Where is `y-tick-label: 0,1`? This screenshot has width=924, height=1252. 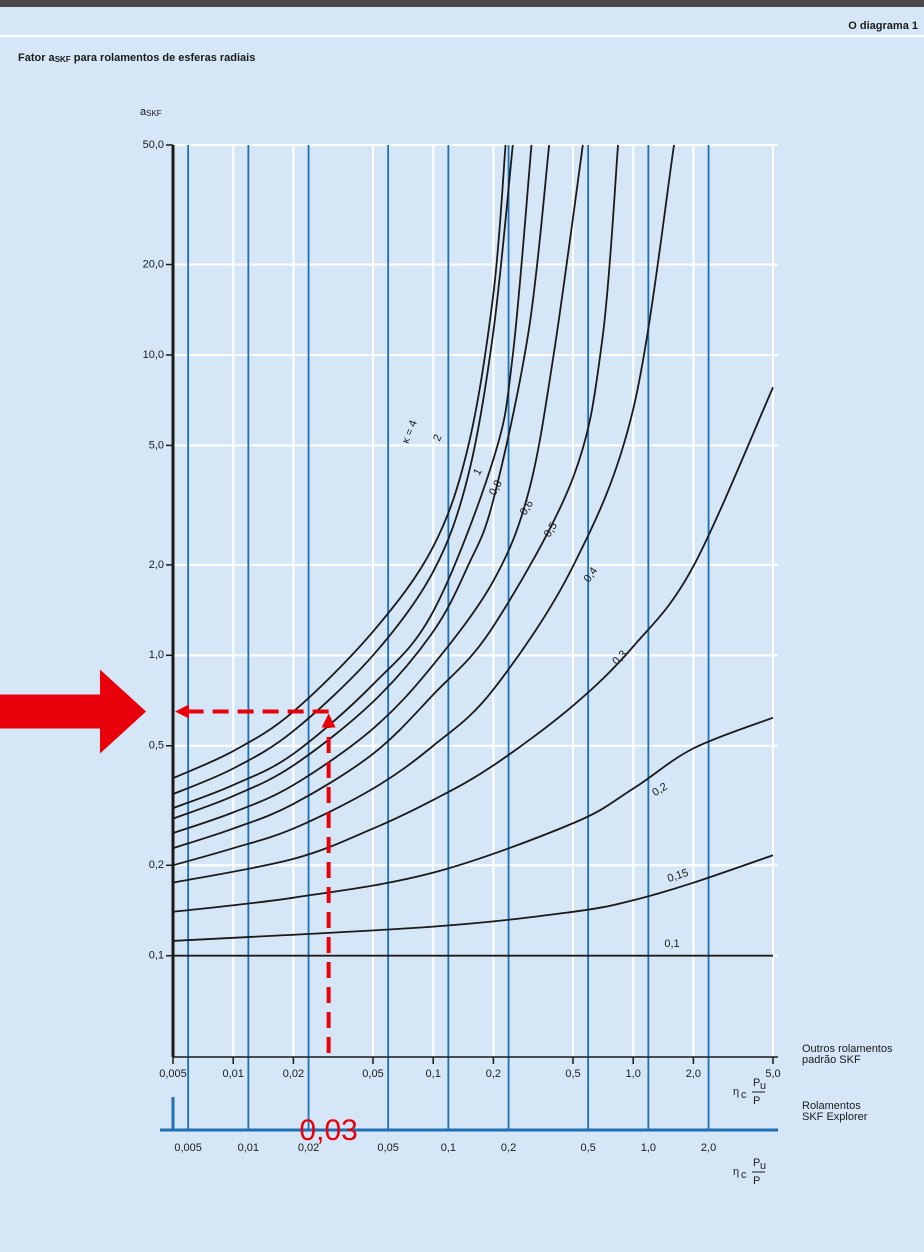 y-tick-label: 0,1 is located at coordinates (156, 956).